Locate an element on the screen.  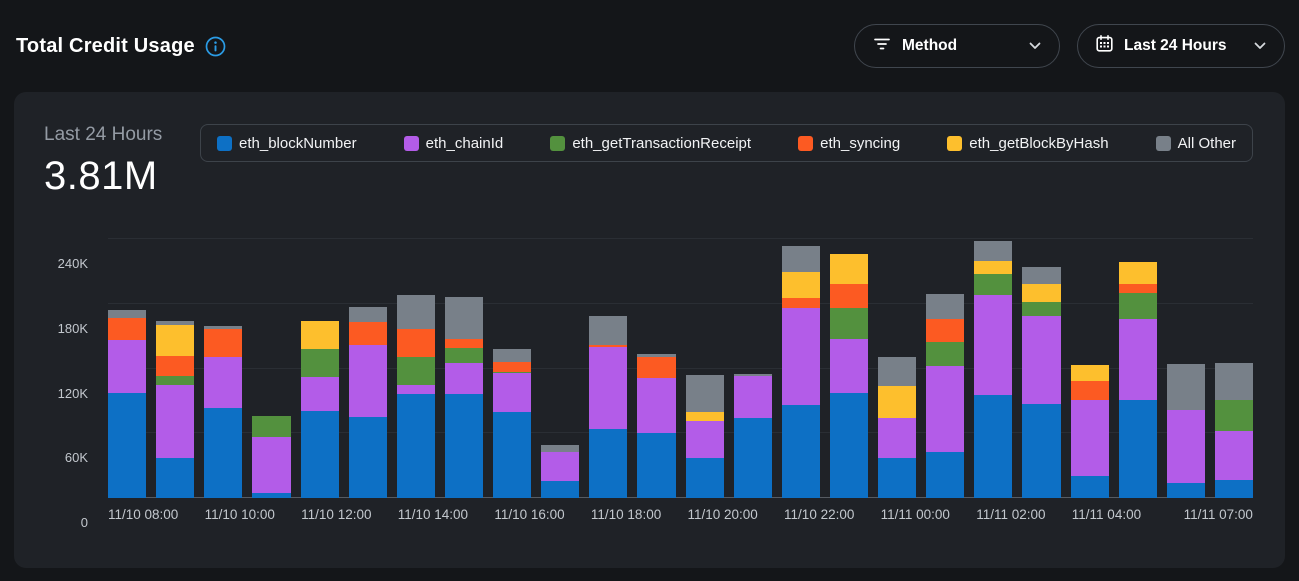
legend-item-eth_getTransactionReceipt: eth_getTransactionReceipt is located at coordinates (650, 143).